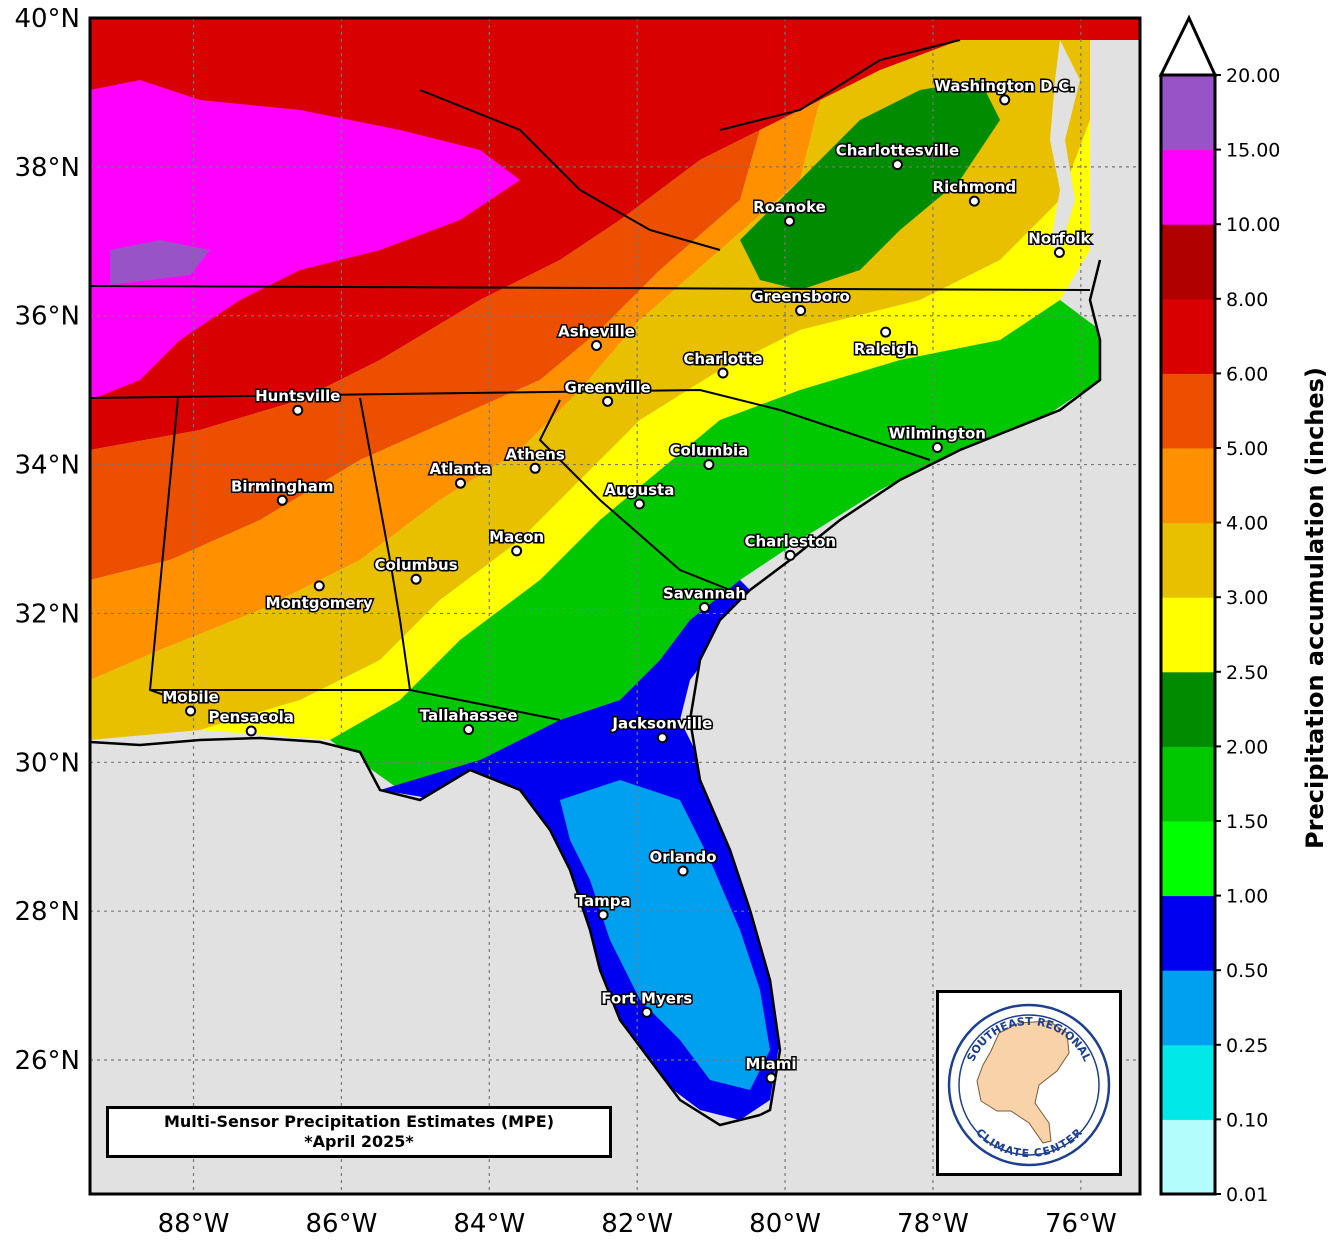 This screenshot has height=1247, width=1343. What do you see at coordinates (47, 540) in the screenshot?
I see `latitude-axis: 40°N 38°N 36°N 34°N 32°N 30°N 28°N 26°N` at bounding box center [47, 540].